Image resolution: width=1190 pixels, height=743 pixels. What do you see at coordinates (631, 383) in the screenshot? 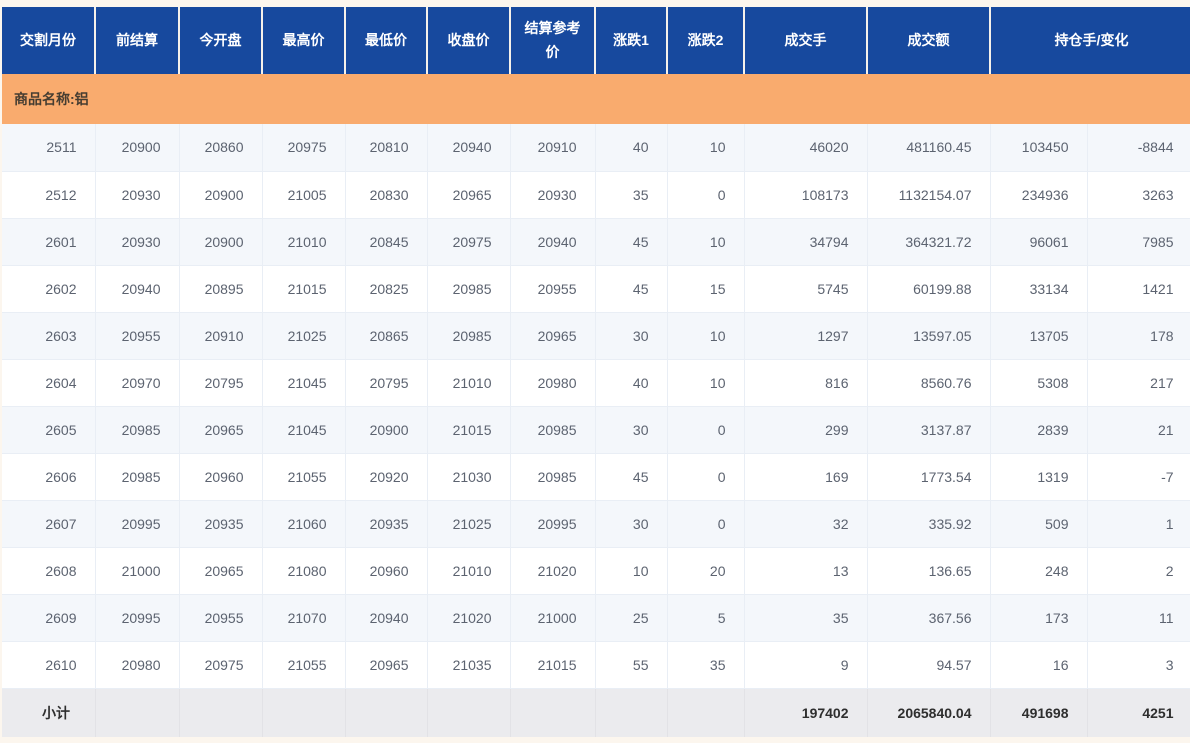
I see `cell: 40` at bounding box center [631, 383].